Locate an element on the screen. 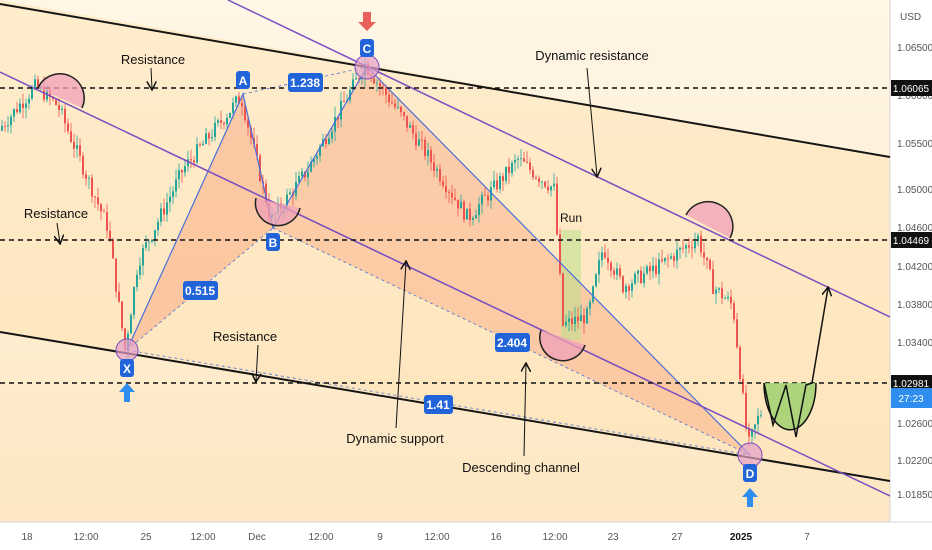 Image resolution: width=932 pixels, height=550 pixels. run-highlight is located at coordinates (571, 285).